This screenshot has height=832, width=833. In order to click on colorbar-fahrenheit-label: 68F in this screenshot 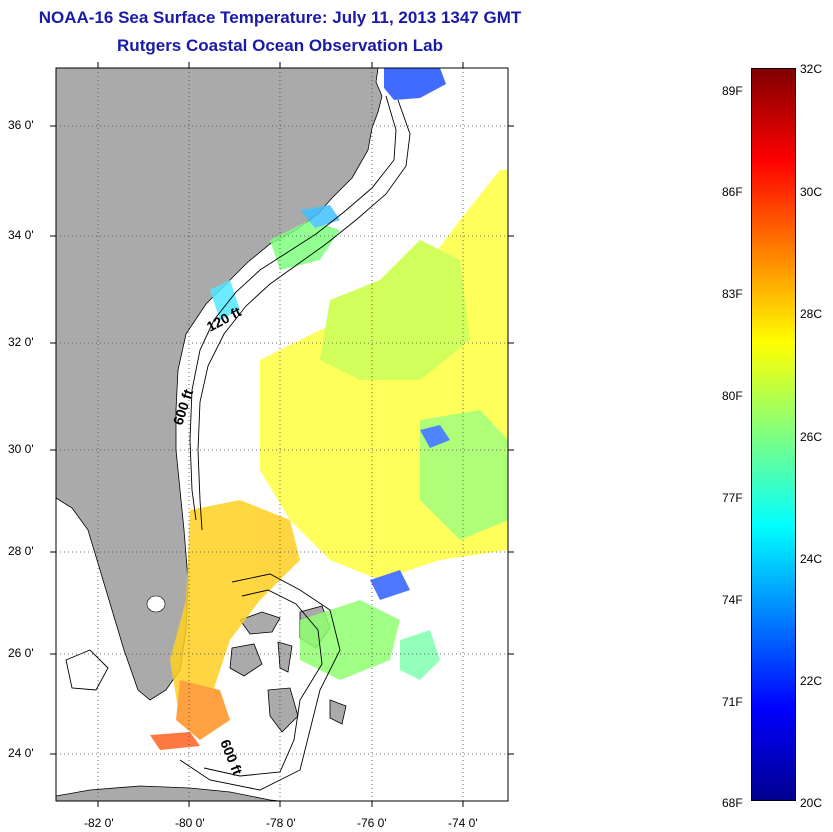, I will do `click(732, 803)`.